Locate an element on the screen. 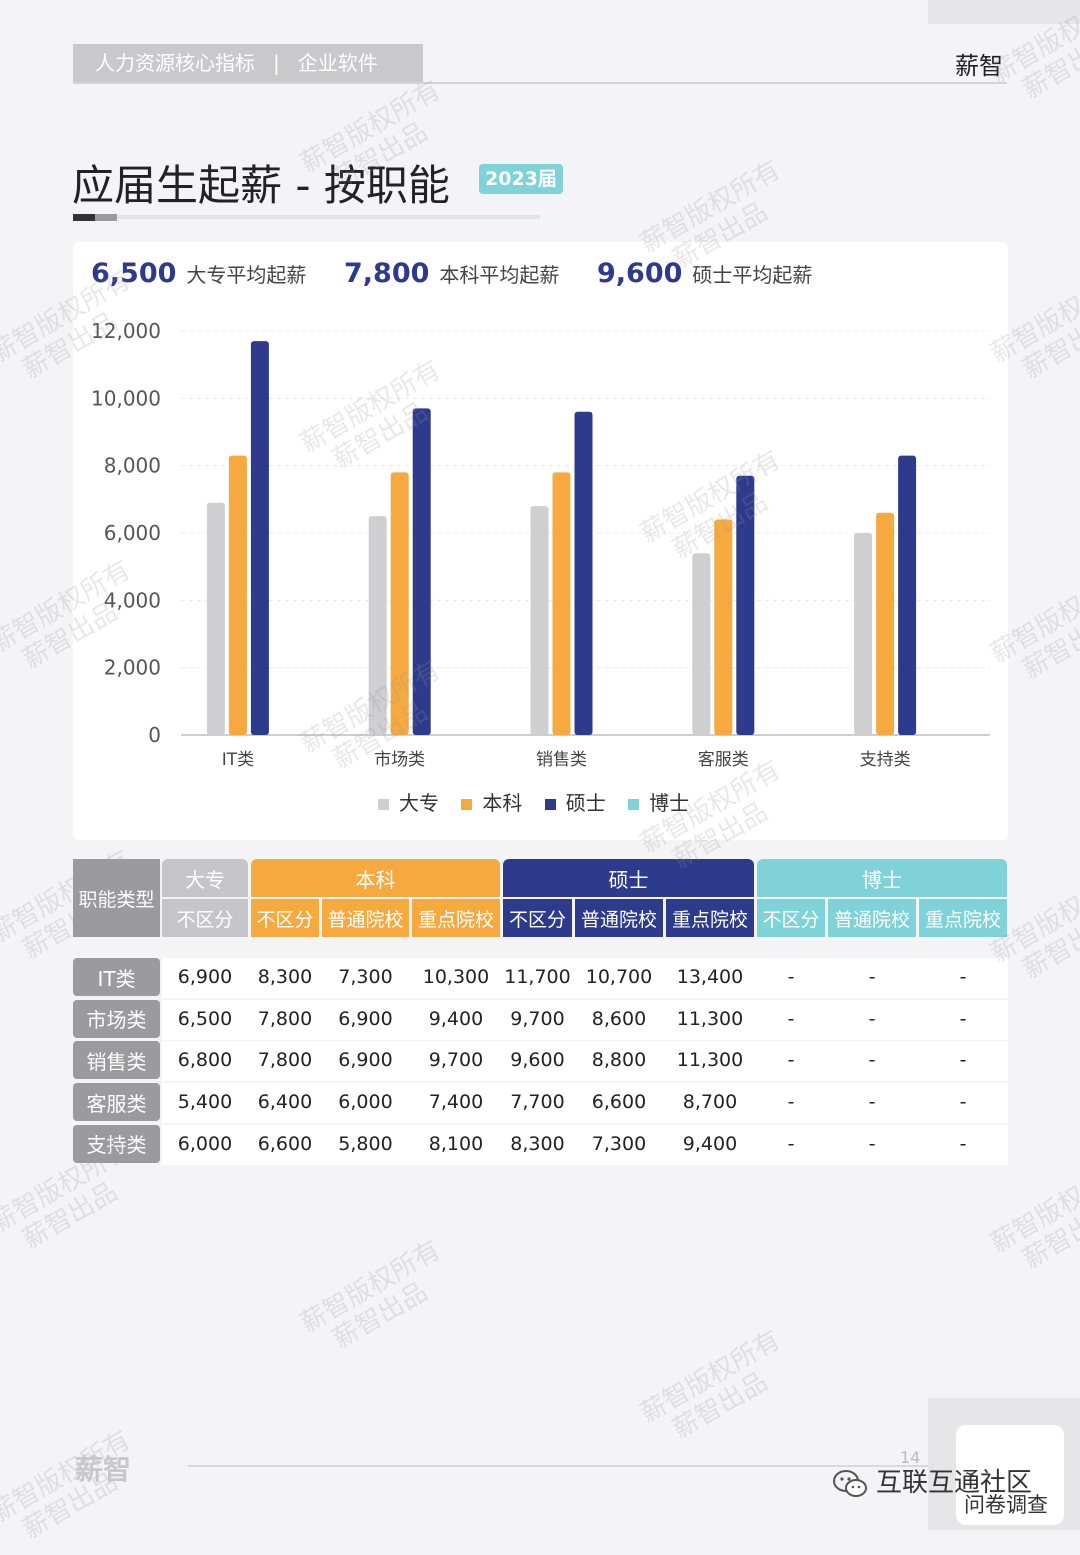  table-cell: 6,900 is located at coordinates (365, 1060).